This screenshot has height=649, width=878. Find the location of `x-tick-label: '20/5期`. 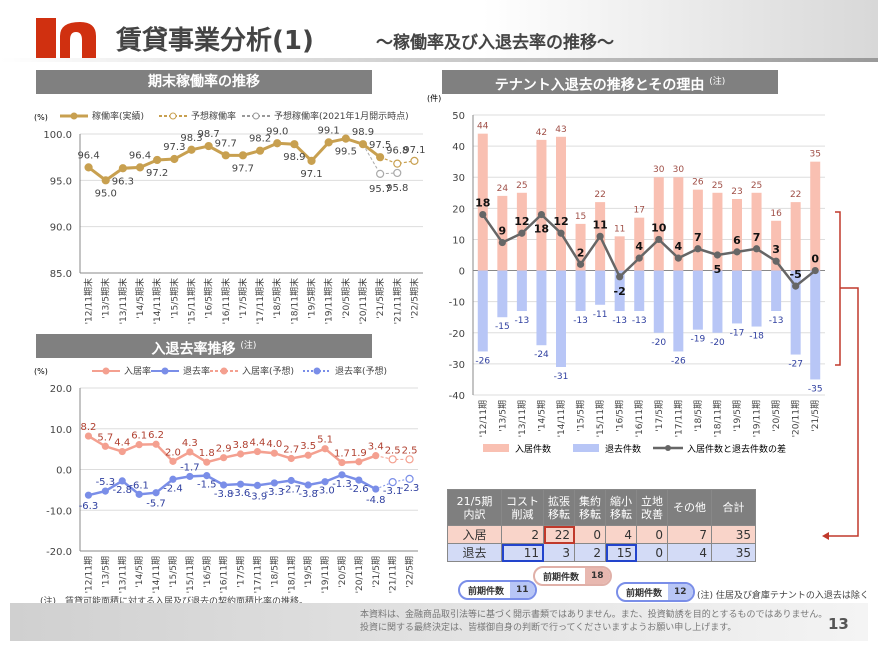

x-tick-label: '20/5期 is located at coordinates (776, 416).